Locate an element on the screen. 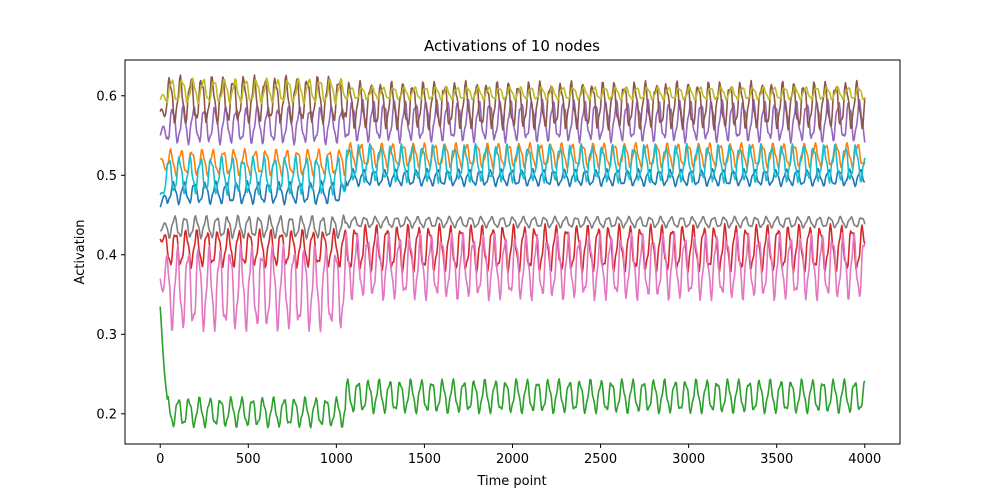  y-tick-label: 0.4 is located at coordinates (106, 255).